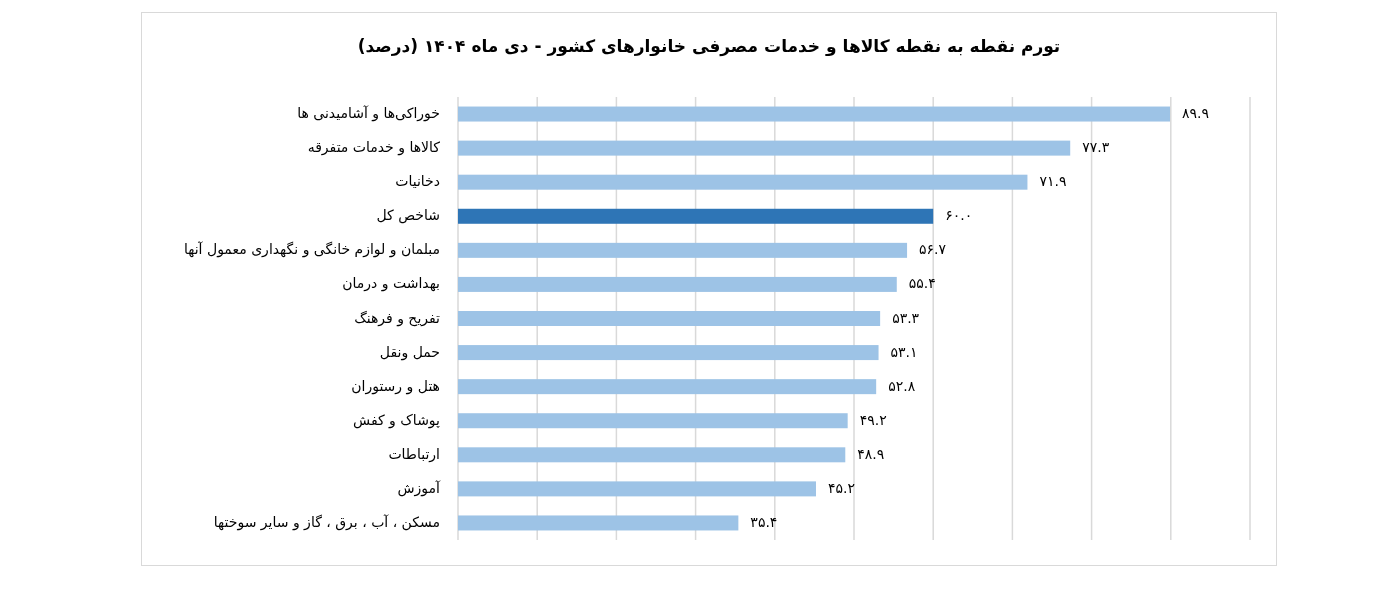 Image resolution: width=1399 pixels, height=599 pixels. What do you see at coordinates (906, 317) in the screenshot?
I see `data-label: ۵۳.۳` at bounding box center [906, 317].